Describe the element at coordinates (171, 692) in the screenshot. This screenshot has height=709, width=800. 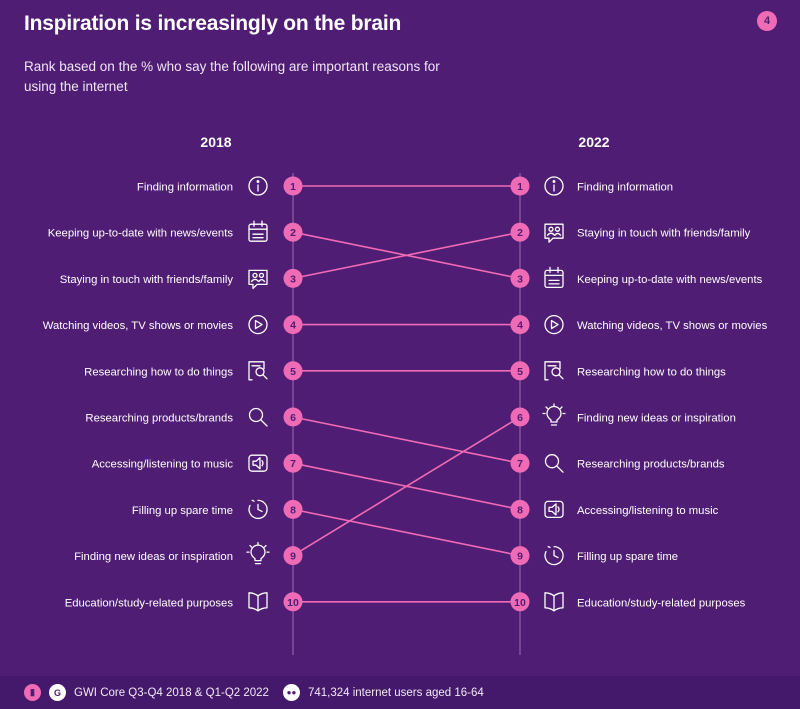
I see `footer-source: GWI Core Q3-Q4 2018 & Q1-Q2 2022` at that location.